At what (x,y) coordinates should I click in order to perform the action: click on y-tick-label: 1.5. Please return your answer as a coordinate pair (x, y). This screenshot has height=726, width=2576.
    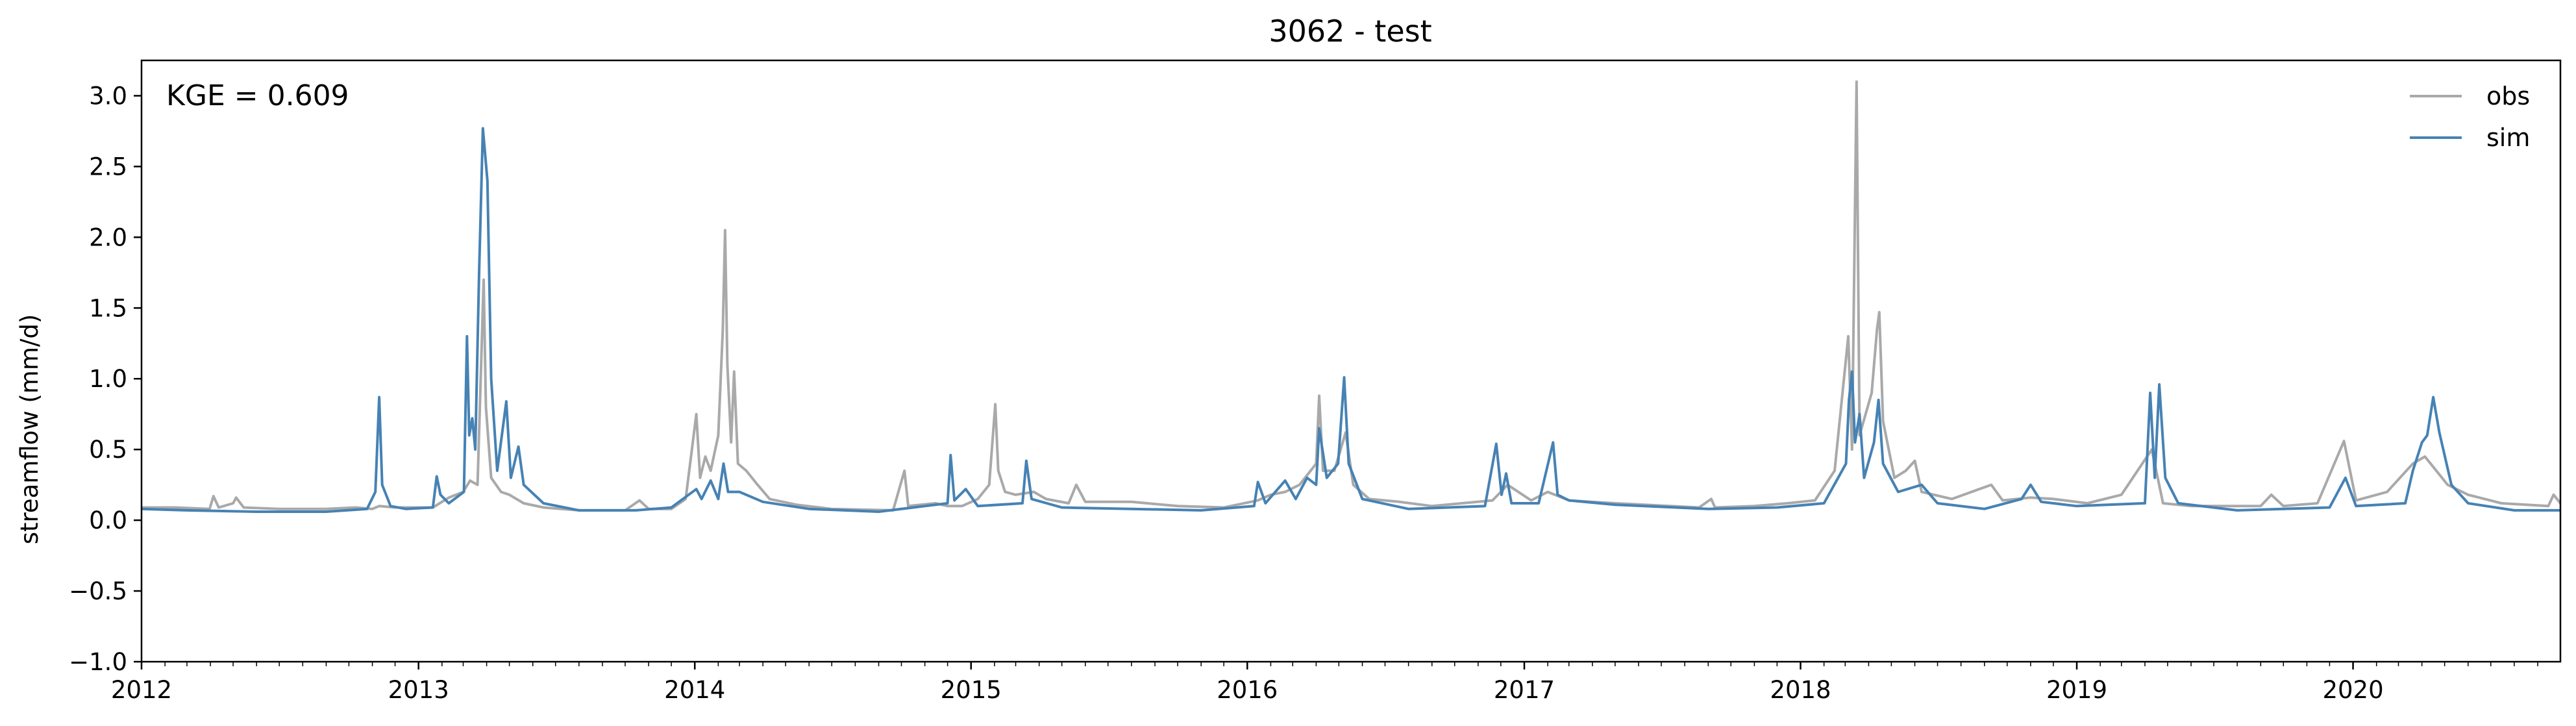
    Looking at the image, I should click on (108, 308).